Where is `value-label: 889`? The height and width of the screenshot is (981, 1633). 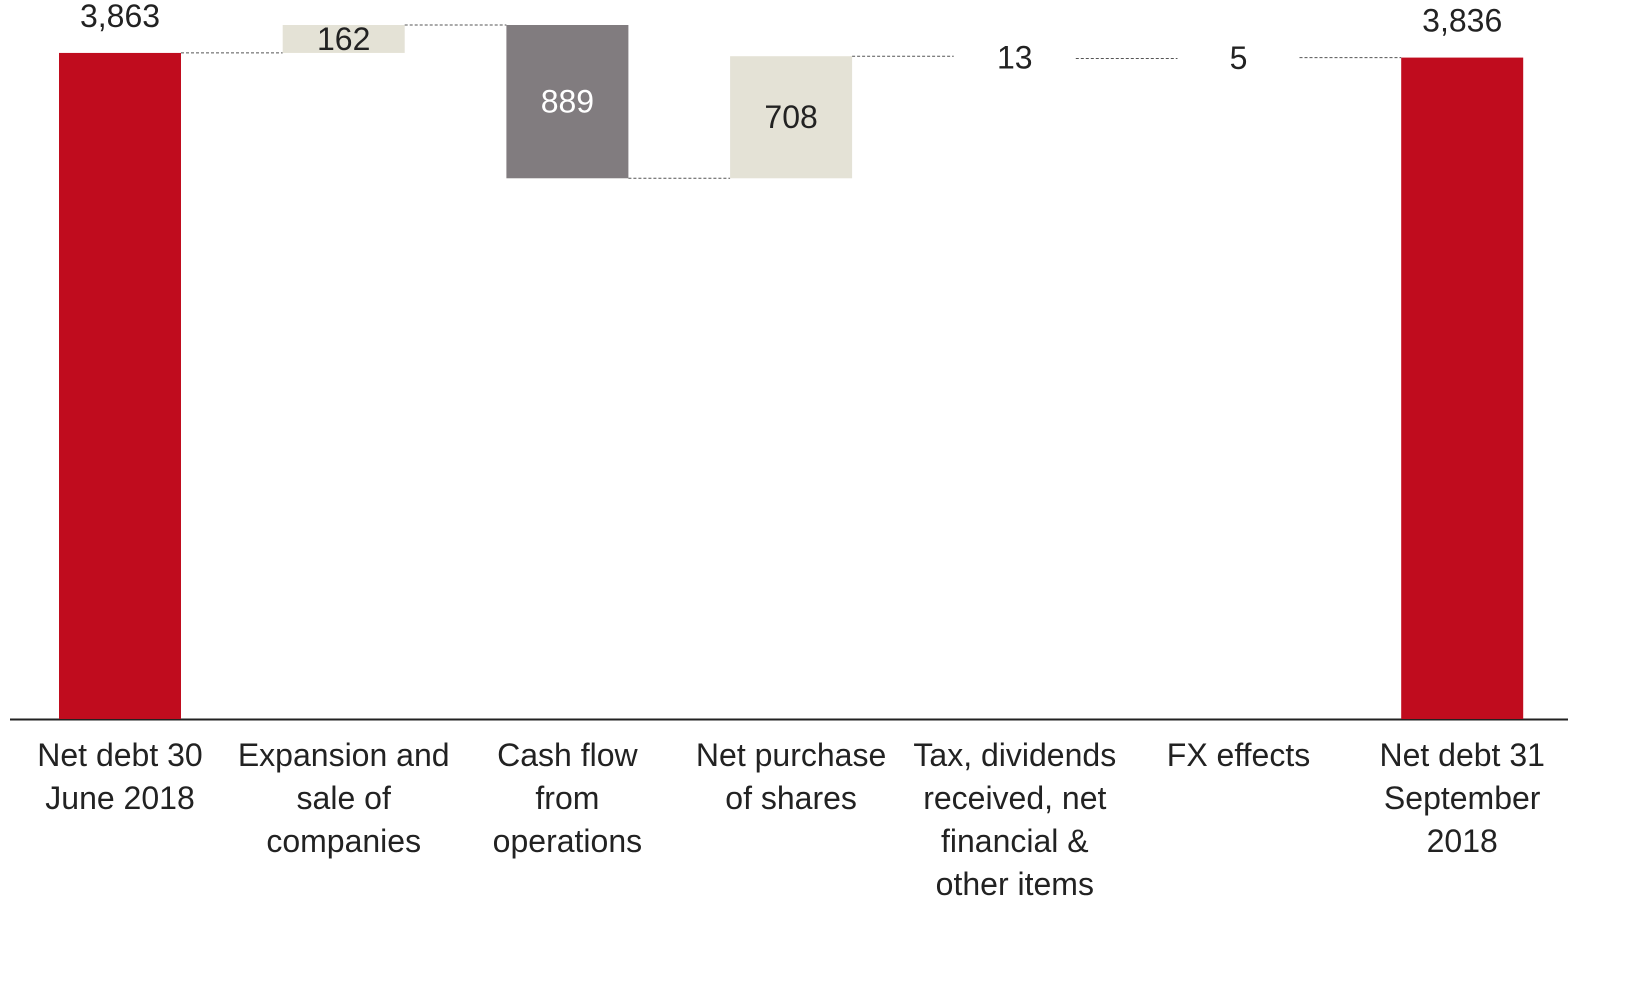
value-label: 889 is located at coordinates (567, 102).